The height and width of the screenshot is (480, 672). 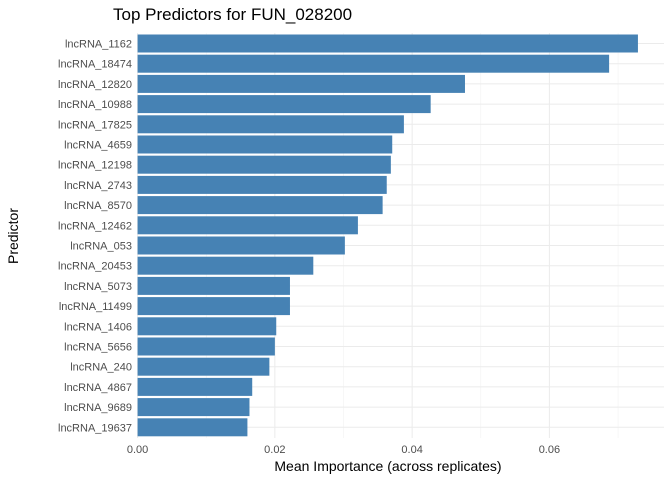 What do you see at coordinates (274, 450) in the screenshot?
I see `x-tick-label: 0.02` at bounding box center [274, 450].